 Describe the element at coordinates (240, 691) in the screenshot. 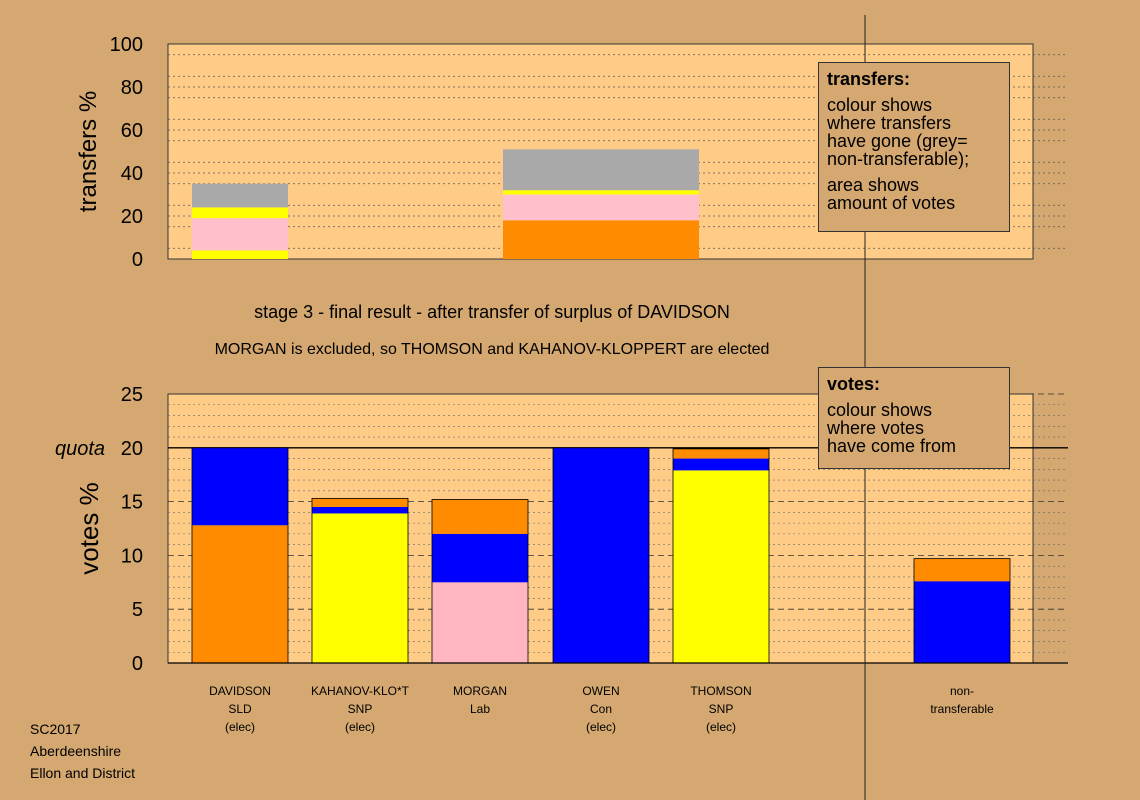

I see `candidate-label: DAVIDSON` at that location.